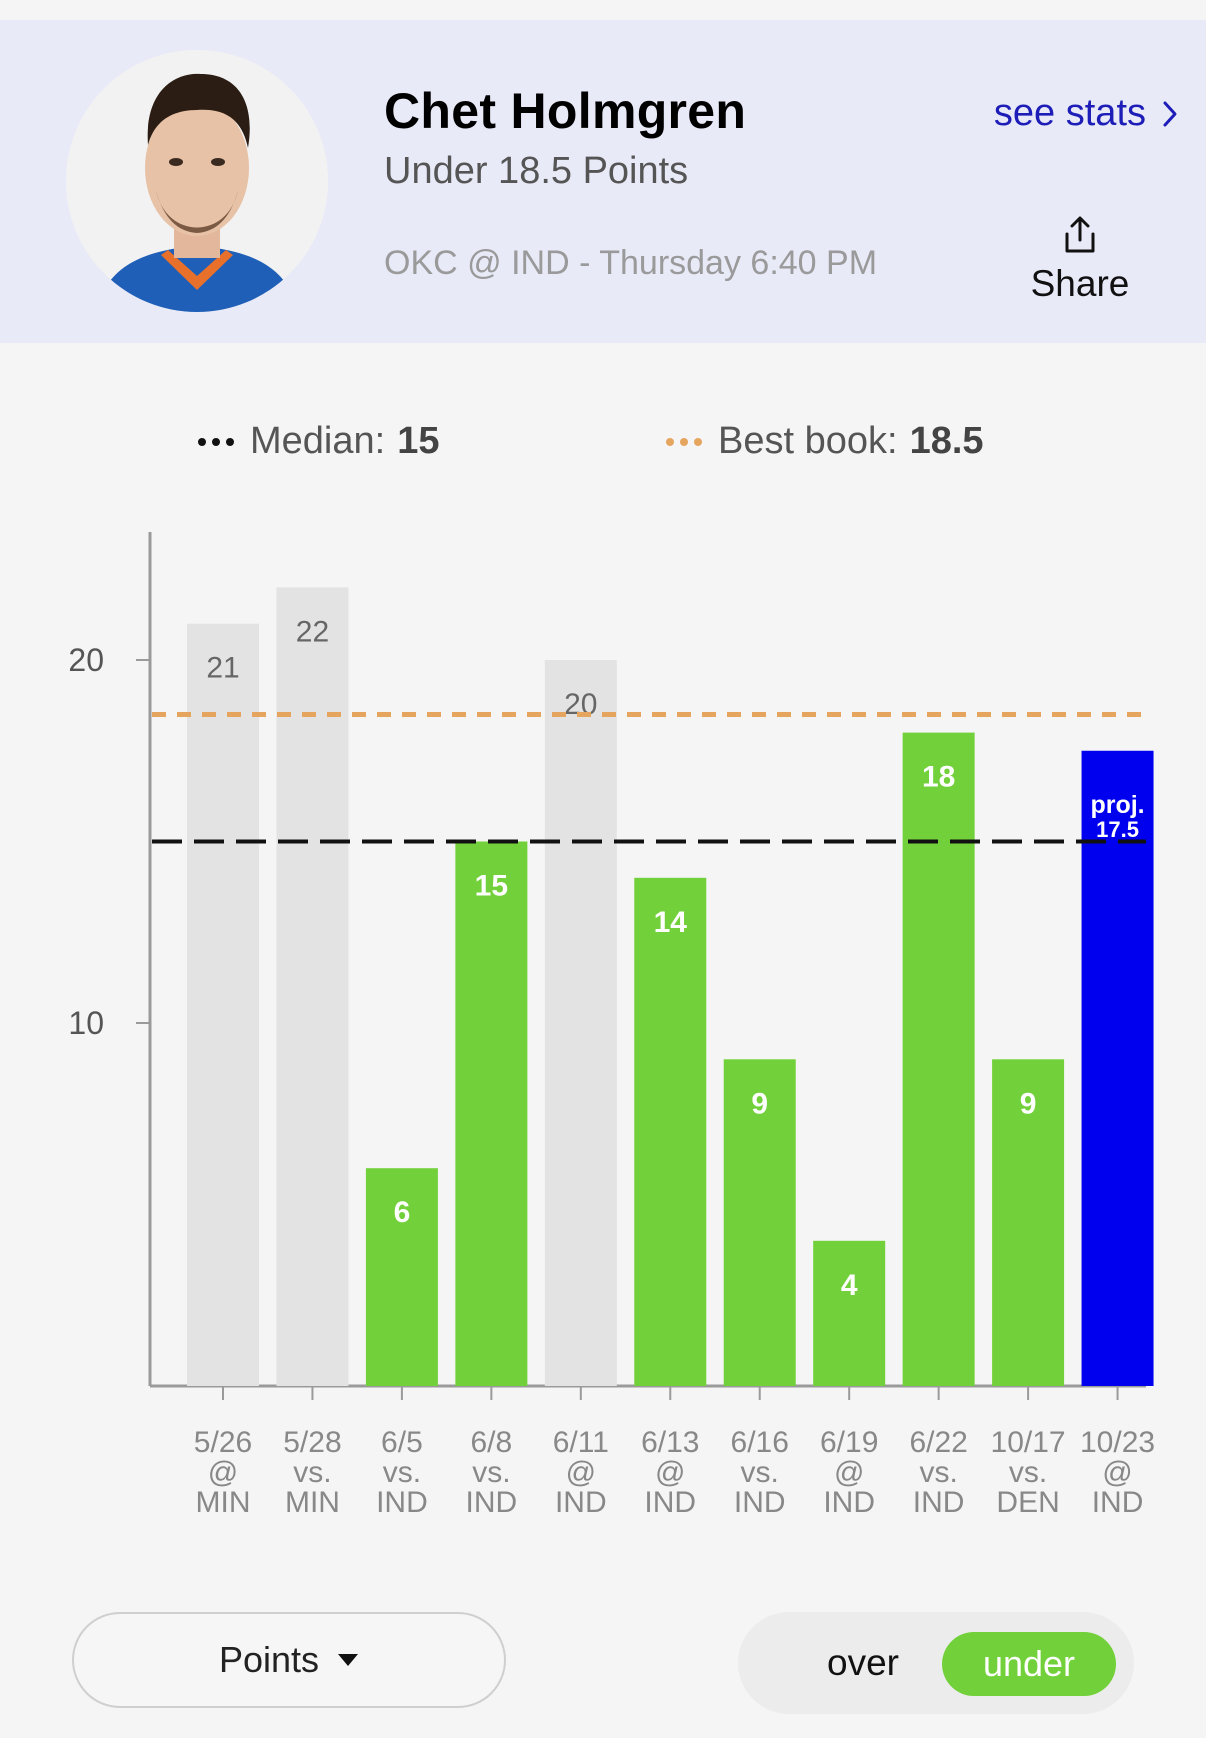 This screenshot has height=1738, width=1206. Describe the element at coordinates (760, 1442) in the screenshot. I see `x-tick-date: 6/16` at that location.